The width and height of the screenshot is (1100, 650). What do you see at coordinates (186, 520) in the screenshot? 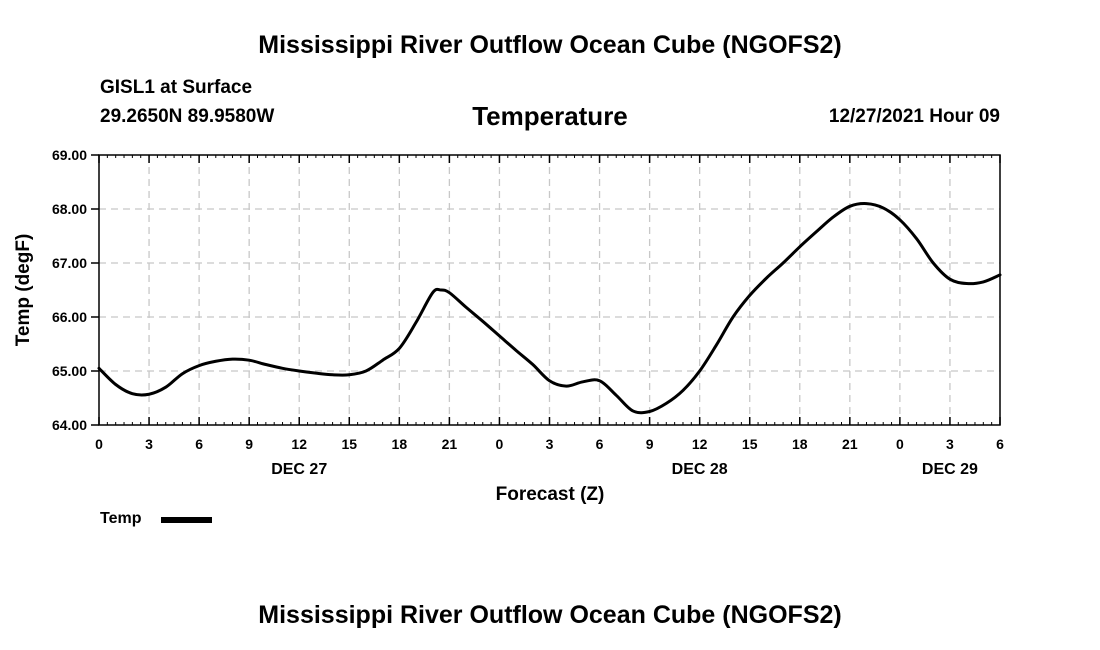
I see `legend-line-swatch` at bounding box center [186, 520].